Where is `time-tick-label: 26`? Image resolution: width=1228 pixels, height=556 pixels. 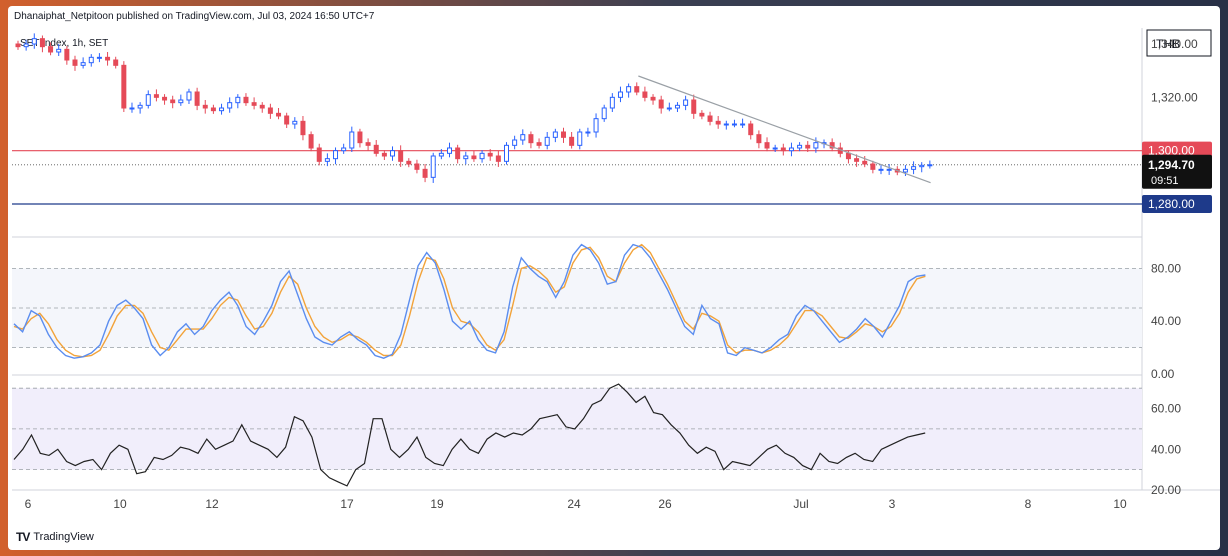
time-tick-label: 26 is located at coordinates (665, 504).